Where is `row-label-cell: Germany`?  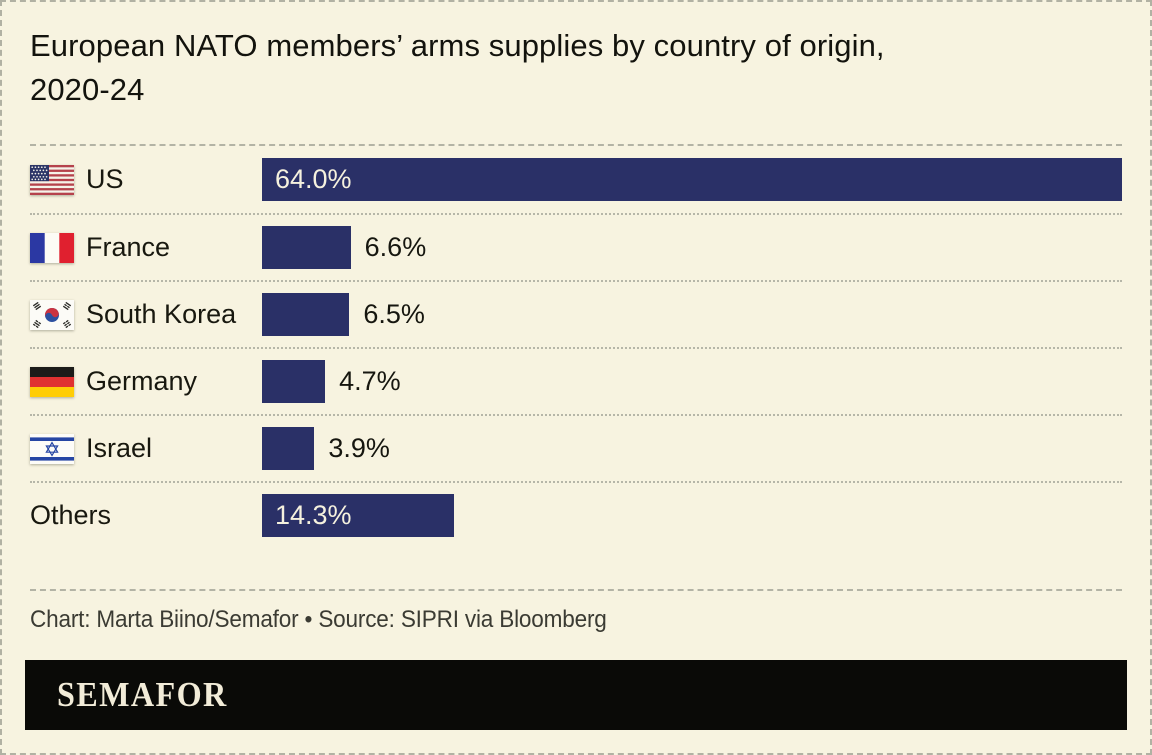
row-label-cell: Germany is located at coordinates (146, 381).